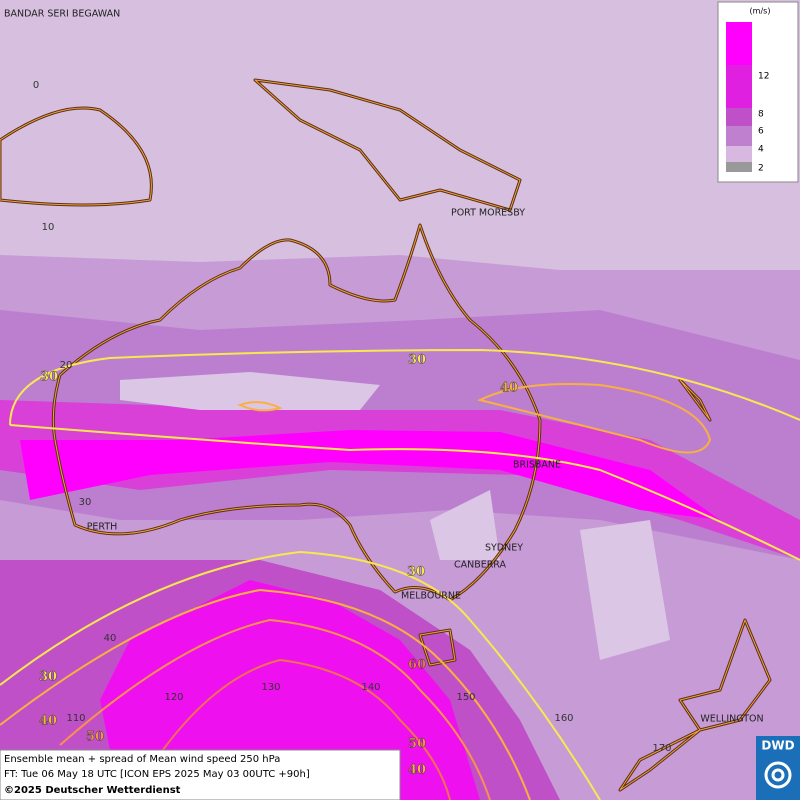  Describe the element at coordinates (102, 527) in the screenshot. I see `city-label: PERTH` at that location.